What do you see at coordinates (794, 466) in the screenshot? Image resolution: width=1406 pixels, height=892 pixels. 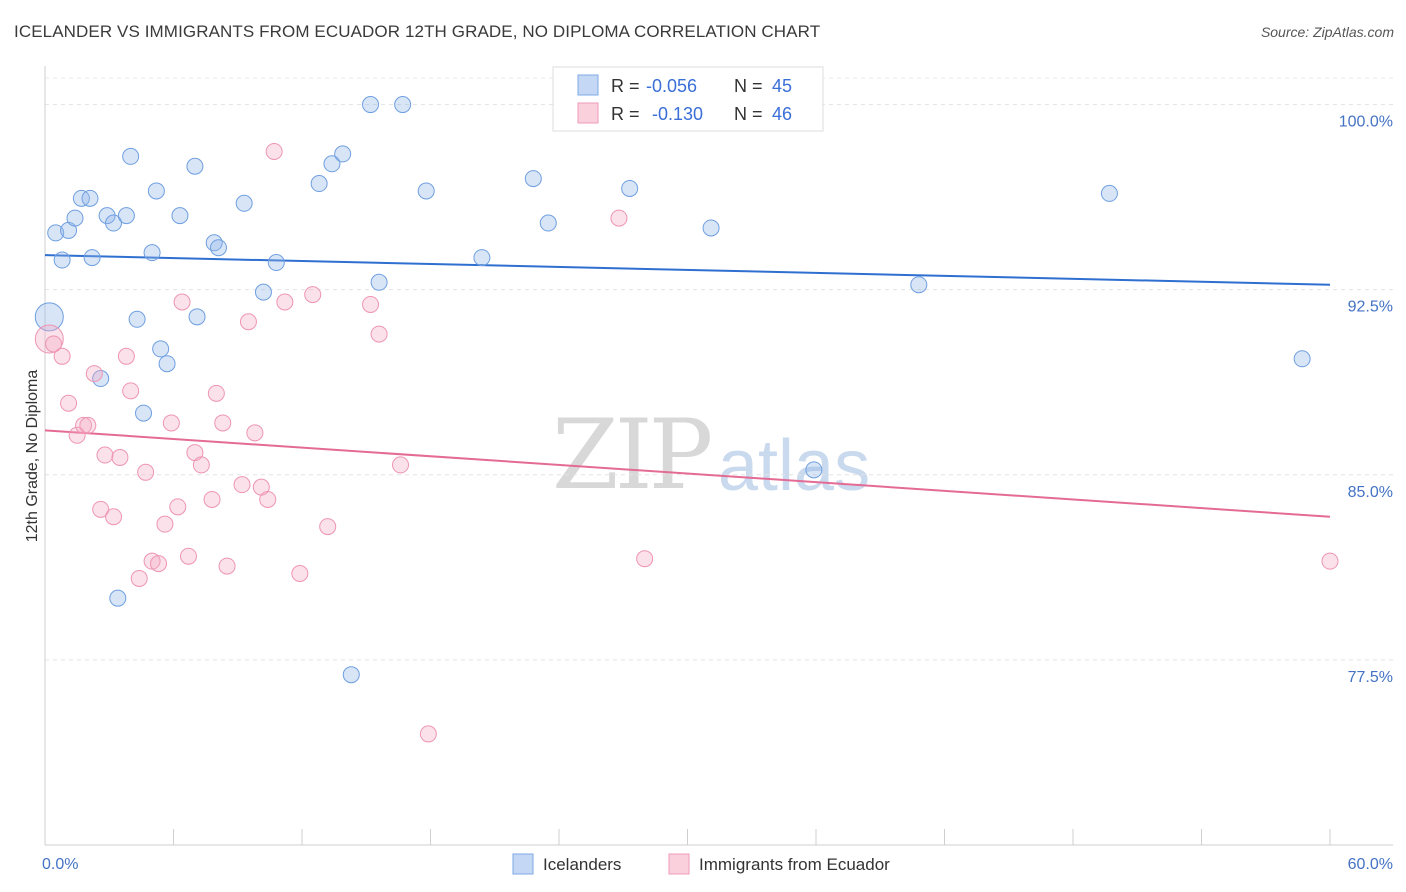 I see `watermark-atlas: atlas` at bounding box center [794, 466].